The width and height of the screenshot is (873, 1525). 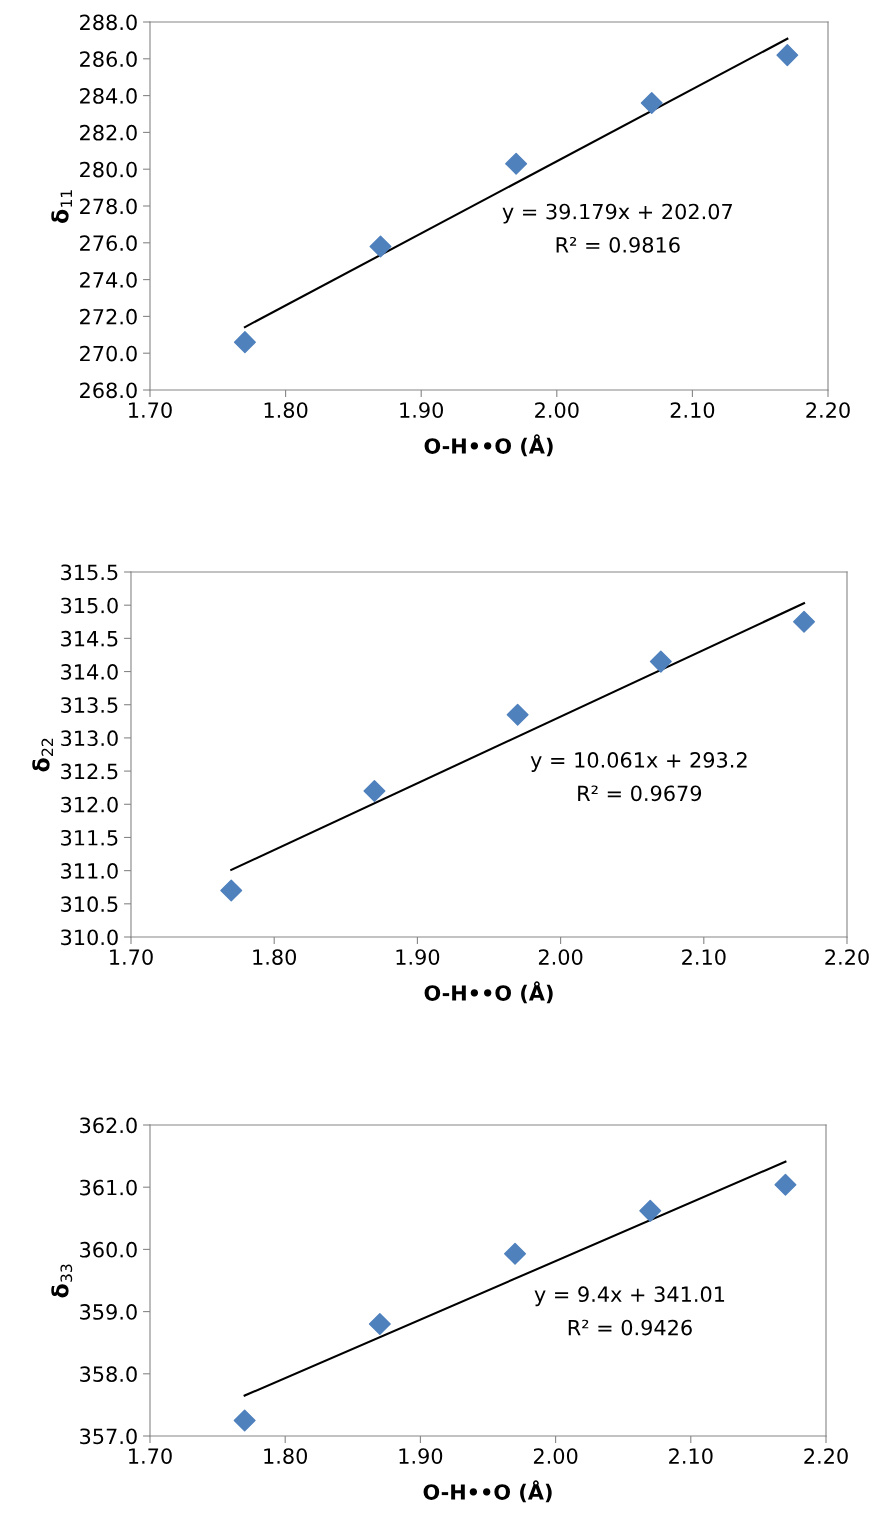 What do you see at coordinates (89, 771) in the screenshot?
I see `y-tick-label: 312.5` at bounding box center [89, 771].